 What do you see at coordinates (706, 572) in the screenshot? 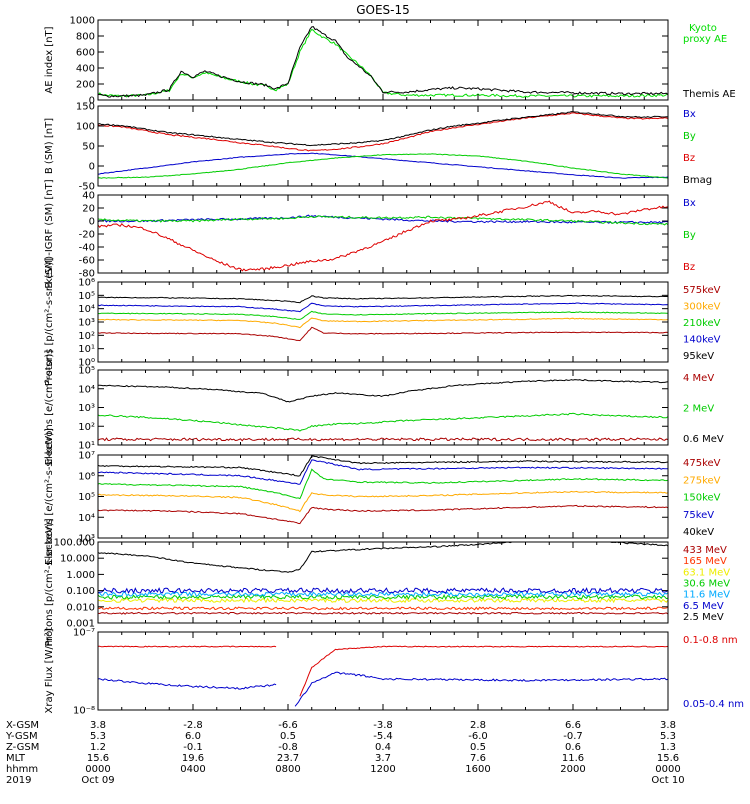
I see `legend-entry: 63.1 MeV` at bounding box center [706, 572].